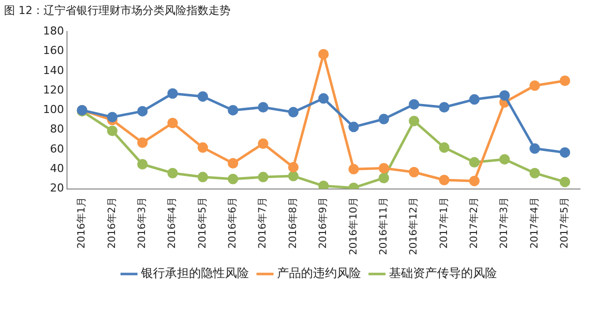 This screenshot has height=321, width=615. I want to click on x-tick-label: 2016年1月, so click(82, 222).